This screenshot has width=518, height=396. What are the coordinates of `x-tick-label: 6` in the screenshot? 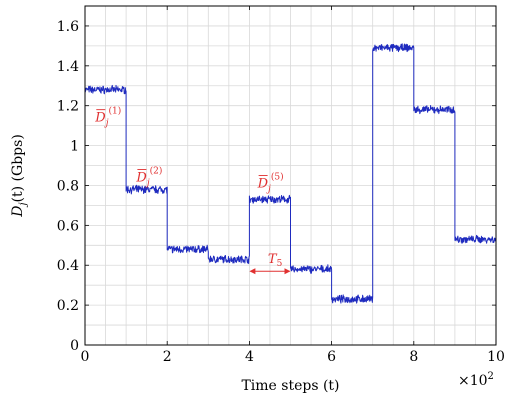 It's located at (331, 357).